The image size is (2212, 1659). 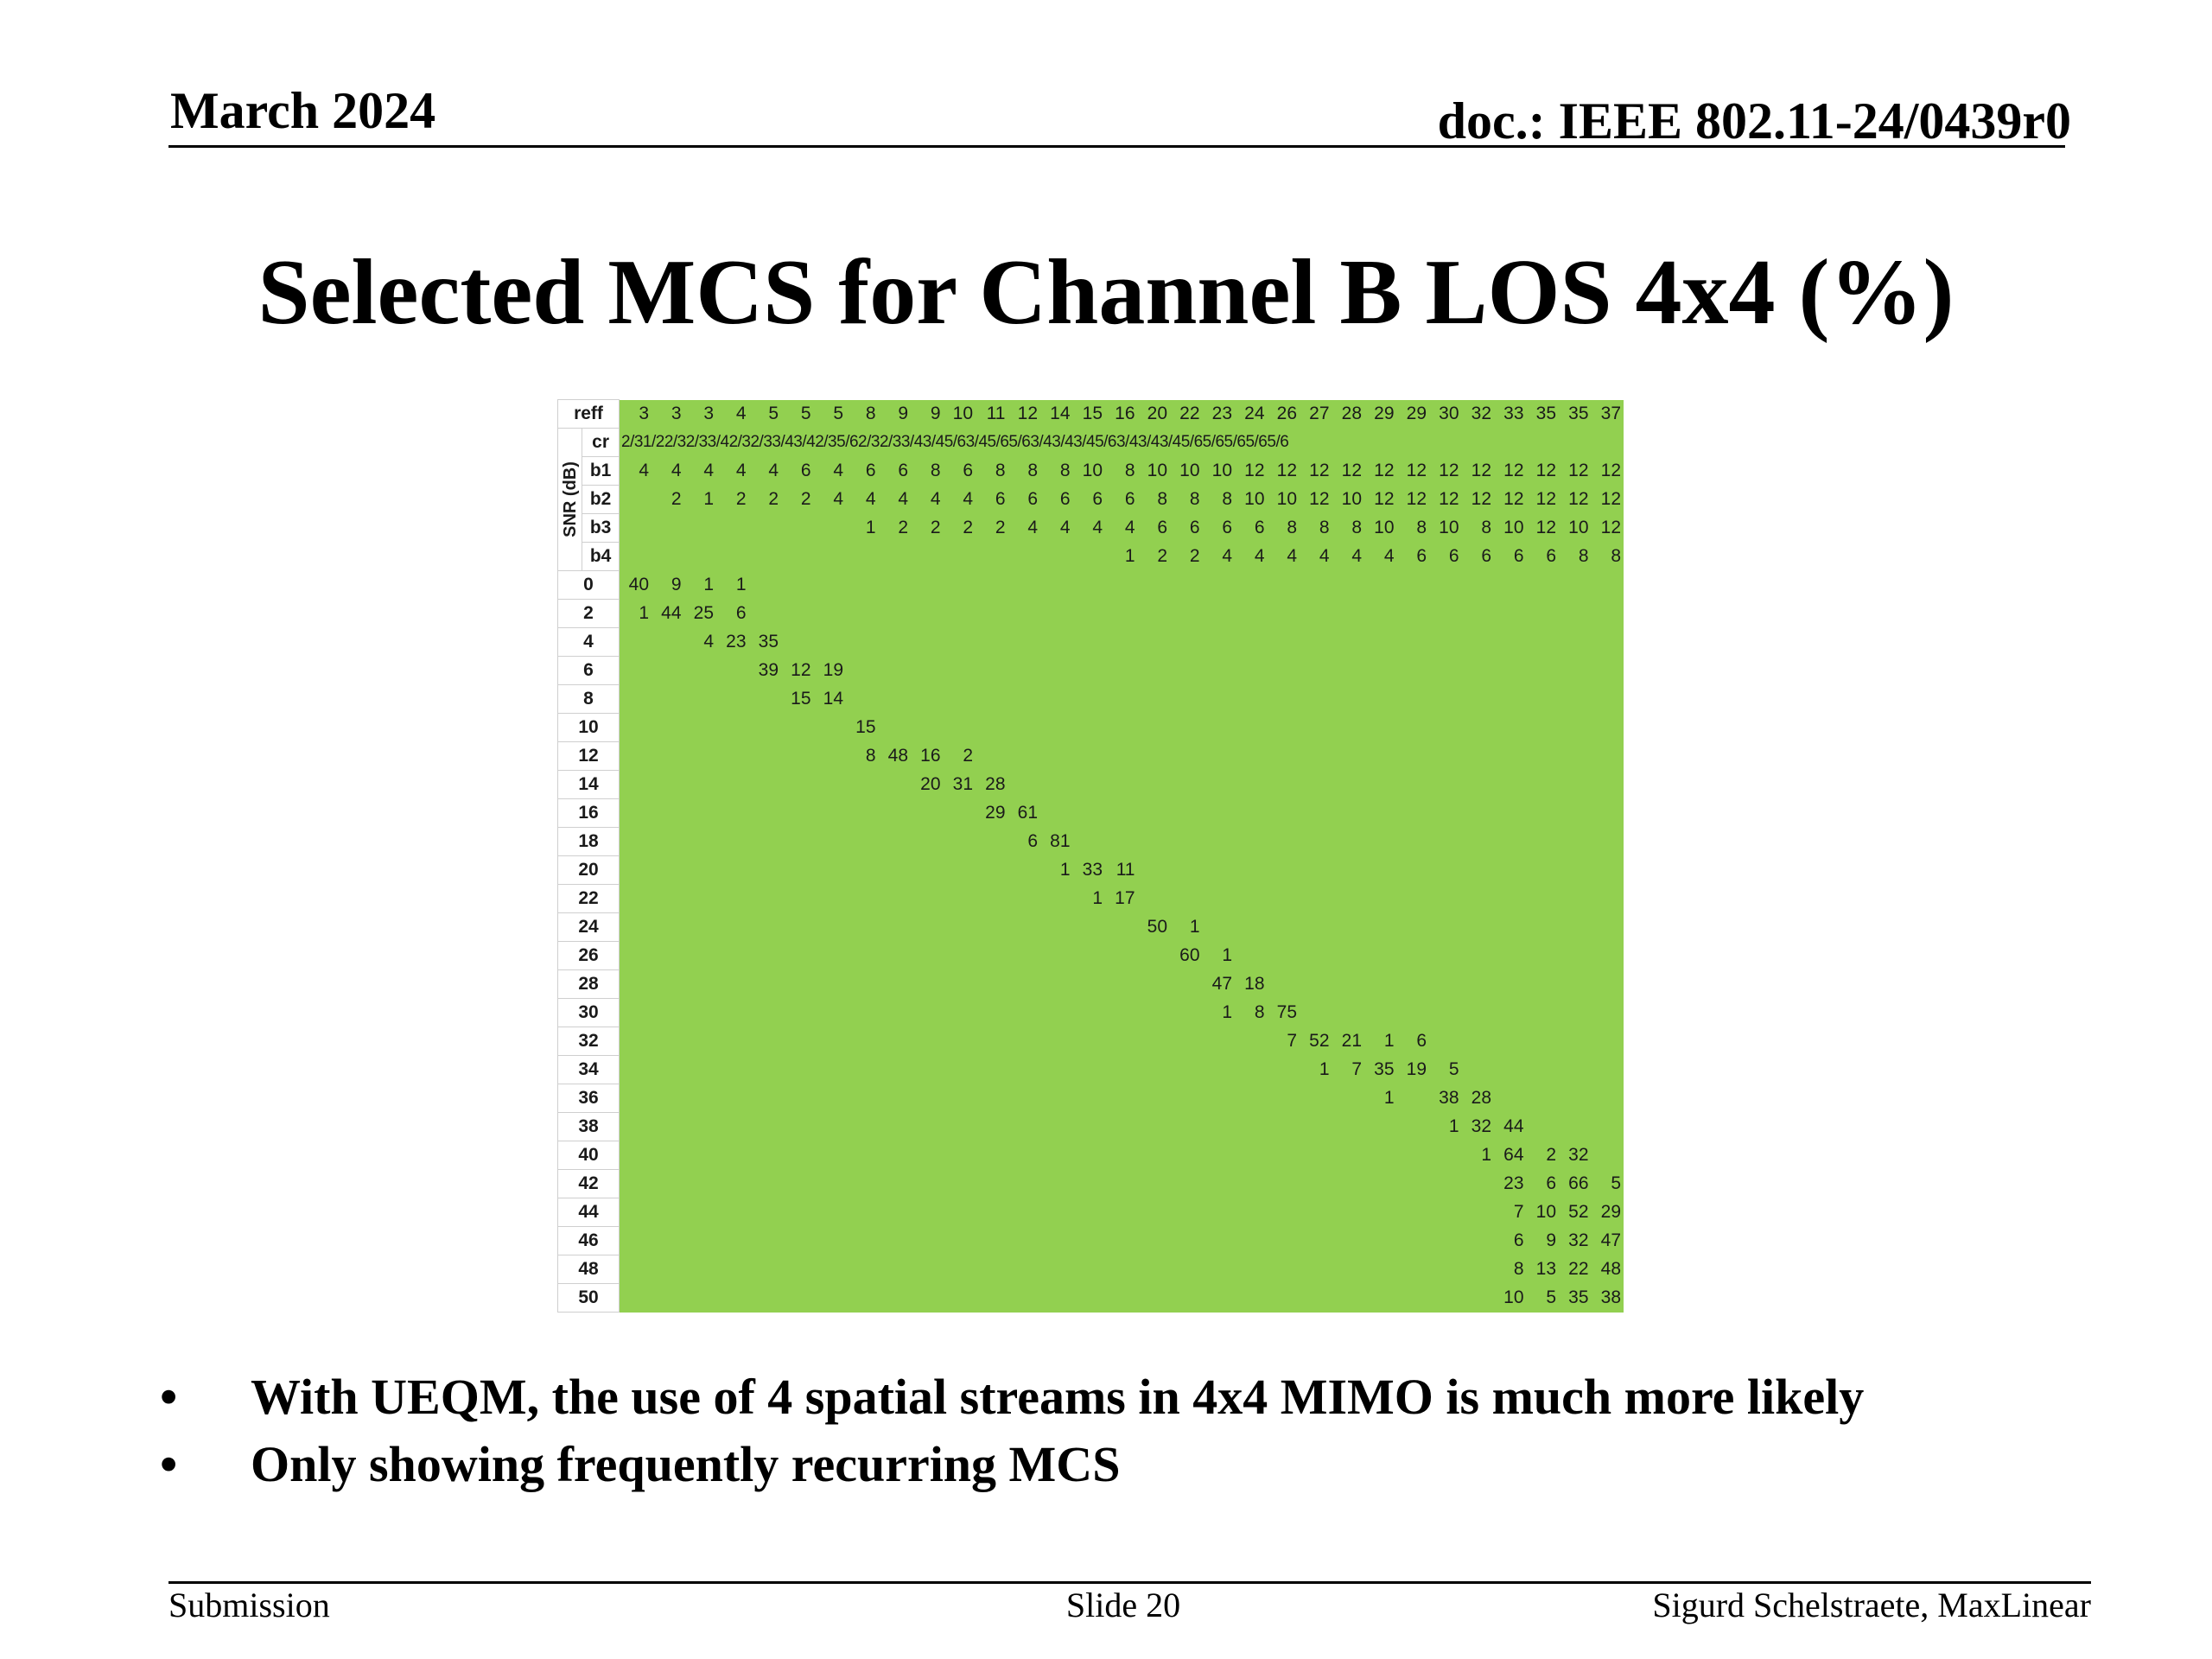 I want to click on param-cell: 4, so click(x=928, y=500).